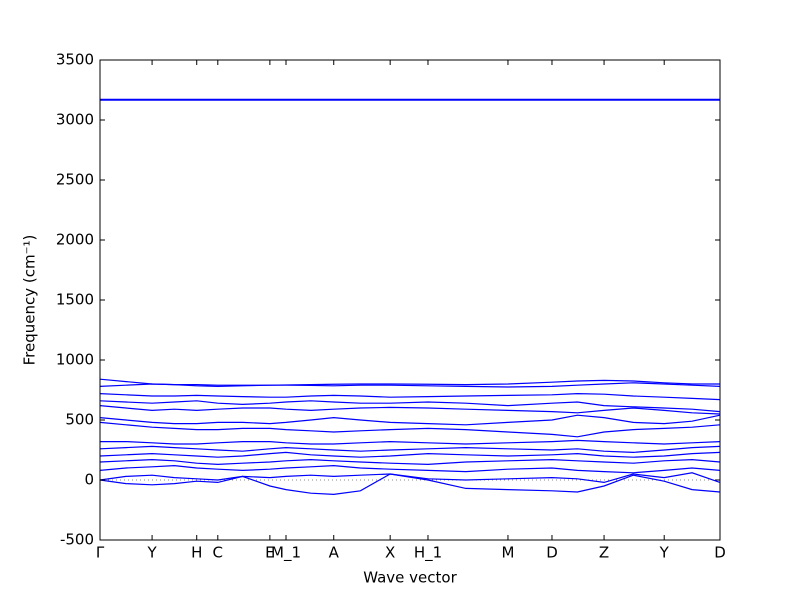 The image size is (800, 600). Describe the element at coordinates (390, 553) in the screenshot. I see `x-tick-label: X` at that location.